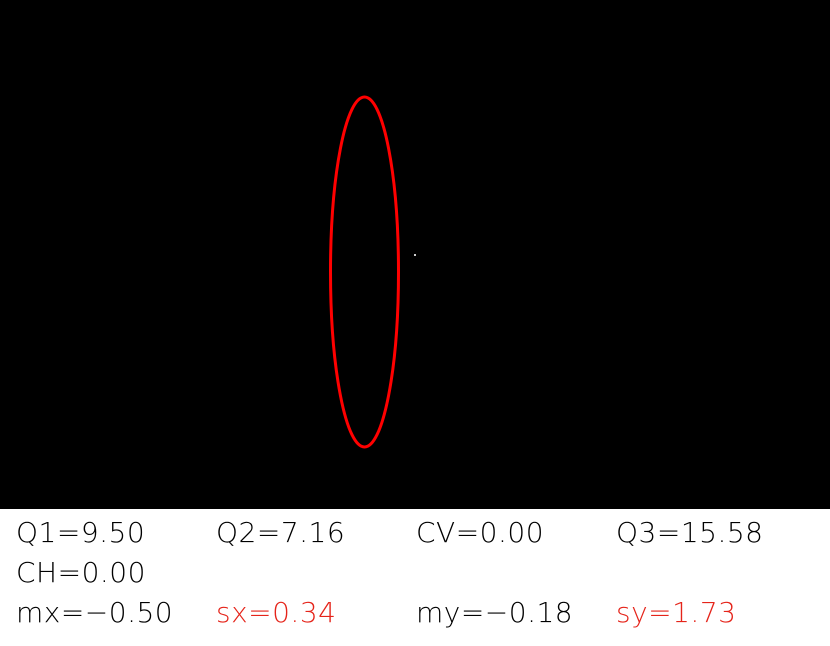  I want to click on sy-readout: sy=1.73, so click(676, 612).